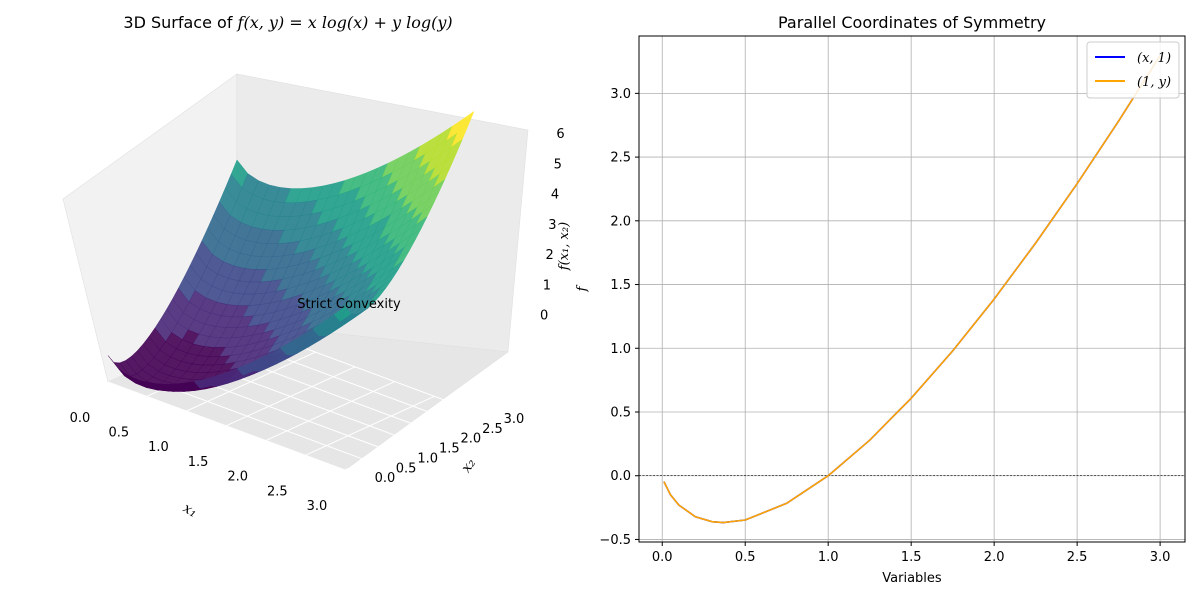 The width and height of the screenshot is (1200, 600). What do you see at coordinates (291, 251) in the screenshot?
I see `surface` at bounding box center [291, 251].